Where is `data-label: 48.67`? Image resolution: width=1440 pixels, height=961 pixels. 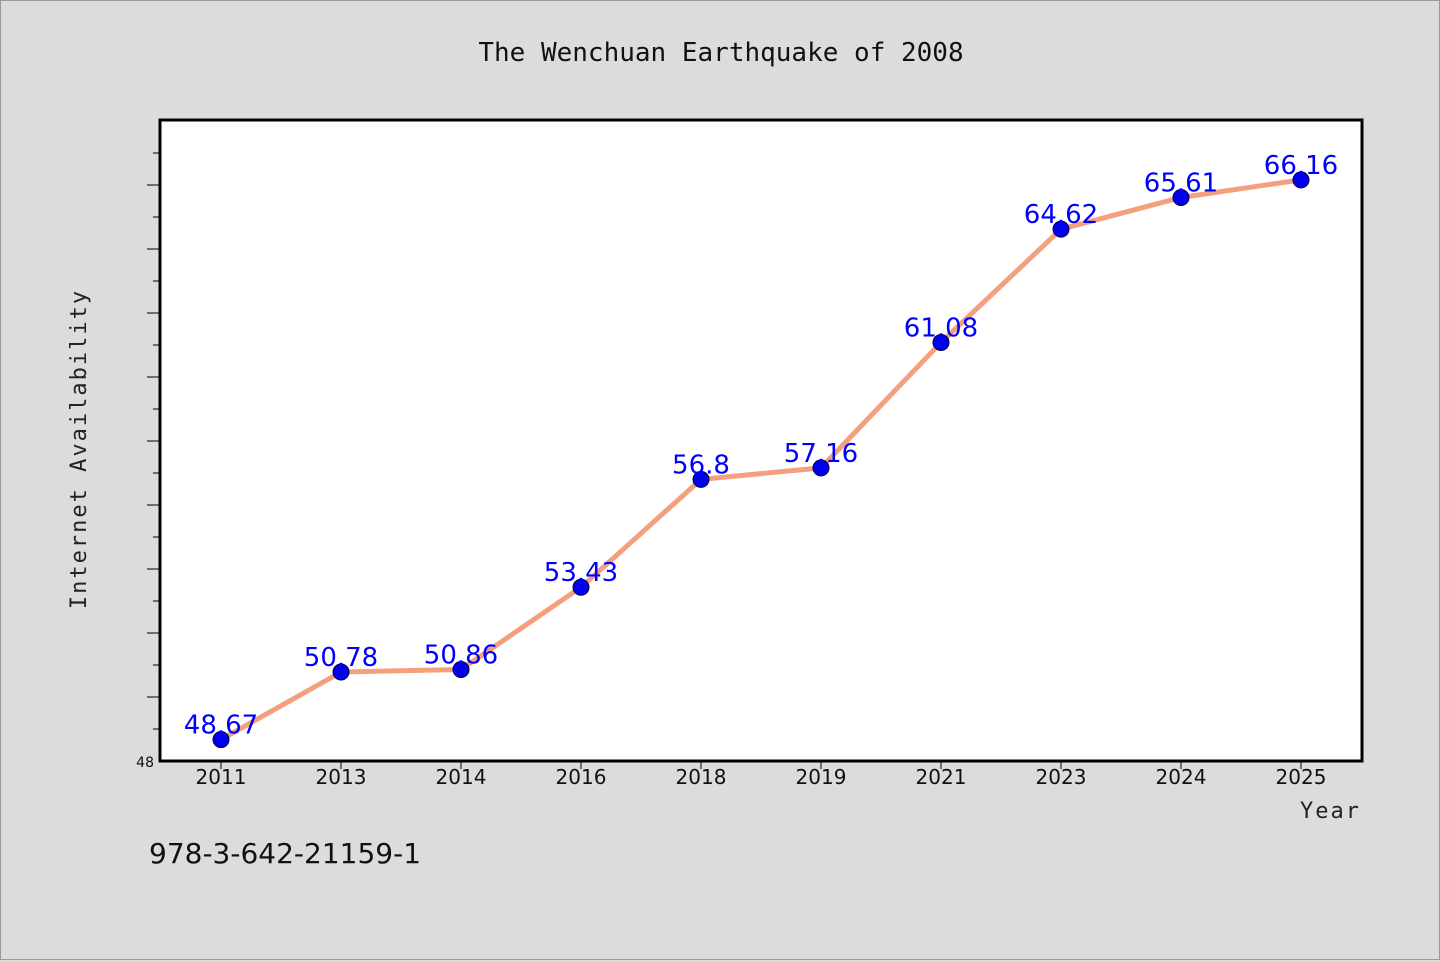
data-label: 48.67 is located at coordinates (221, 726).